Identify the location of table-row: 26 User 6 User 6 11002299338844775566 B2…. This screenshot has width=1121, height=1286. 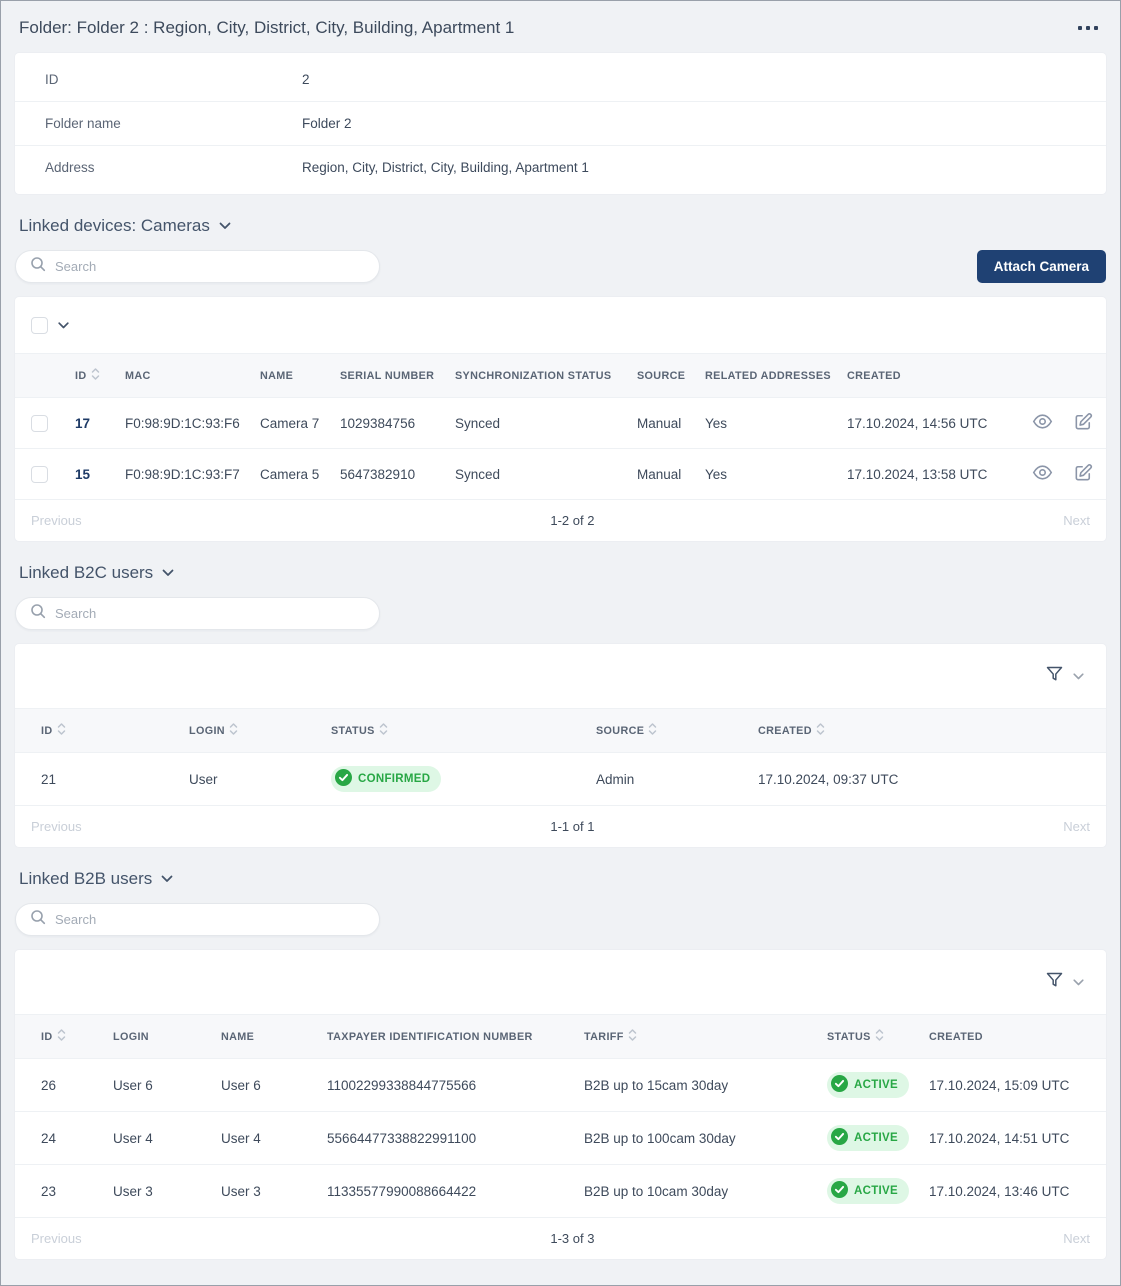
(560, 1085).